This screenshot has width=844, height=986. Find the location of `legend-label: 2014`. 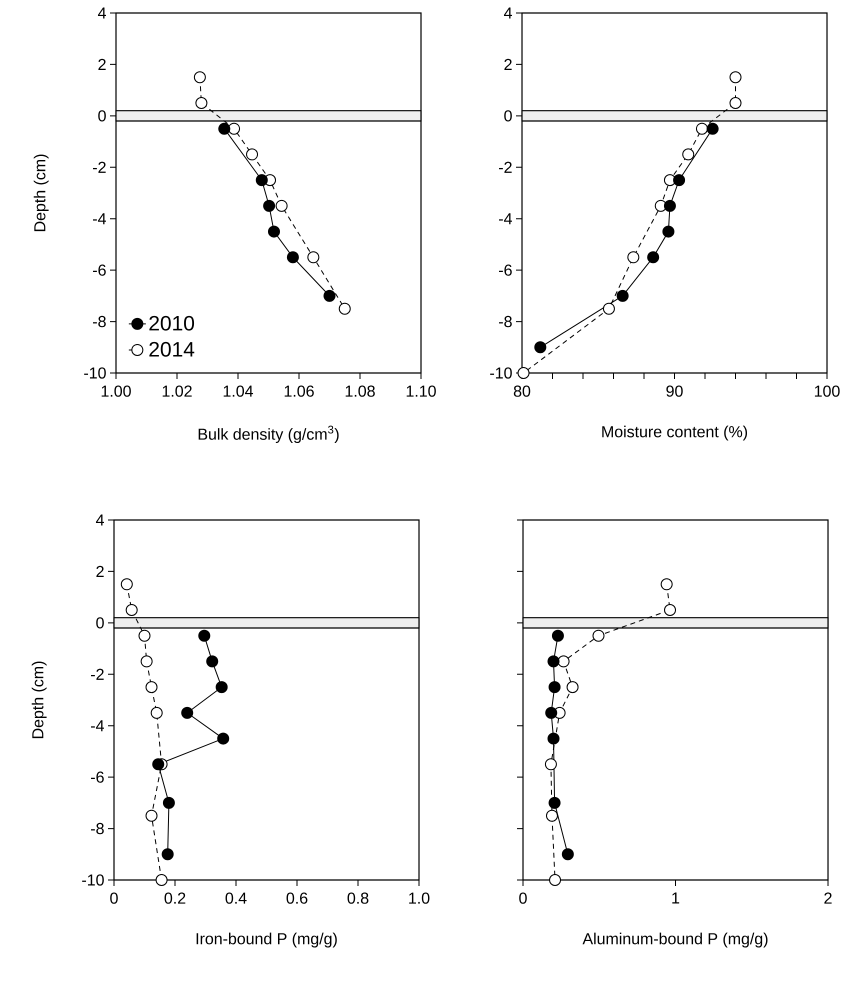

legend-label: 2014 is located at coordinates (171, 349).